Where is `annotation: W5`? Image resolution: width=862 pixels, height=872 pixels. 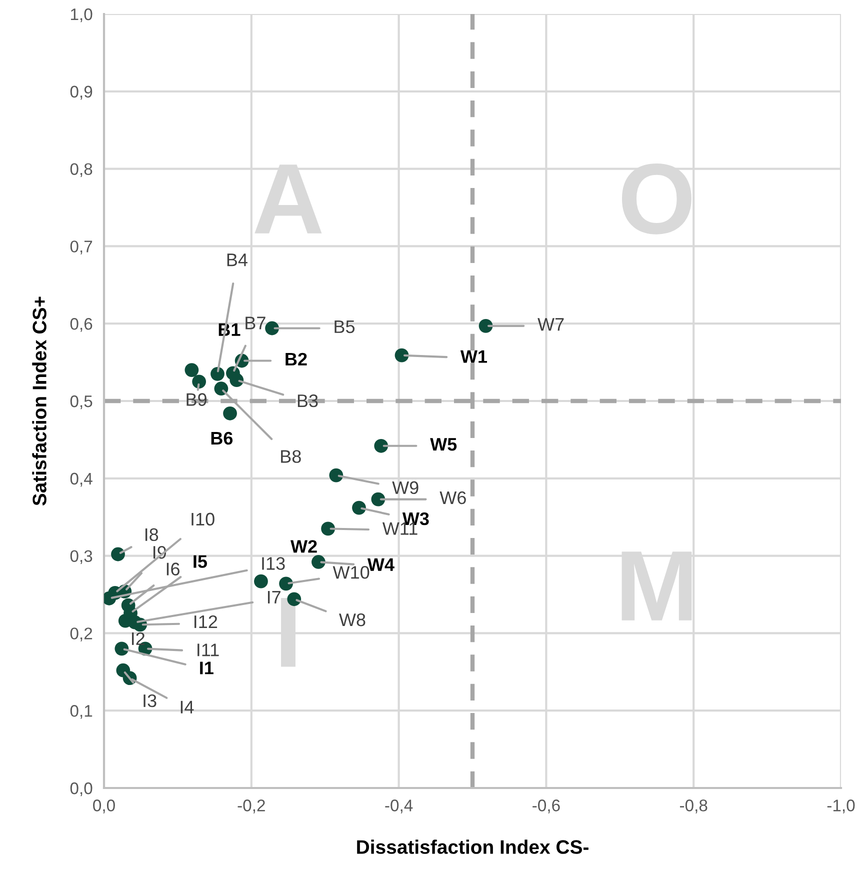
annotation: W5 is located at coordinates (443, 444).